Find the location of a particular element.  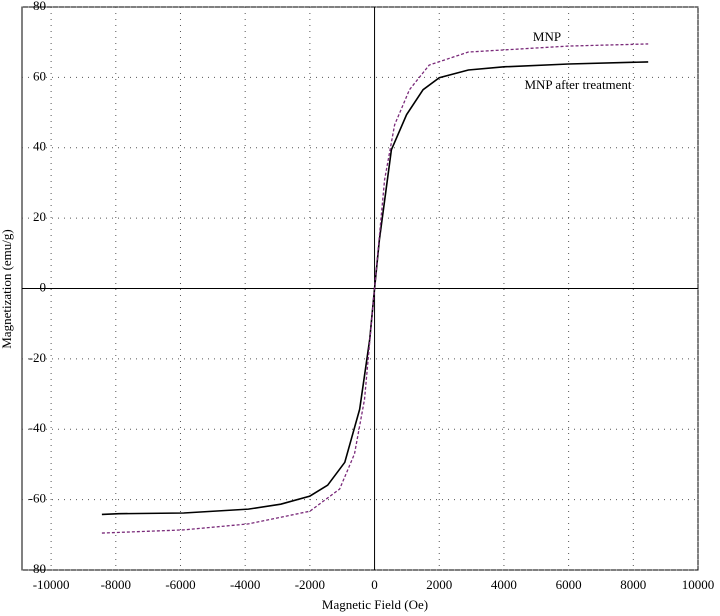

x-tick-label: -2000 is located at coordinates (310, 584).